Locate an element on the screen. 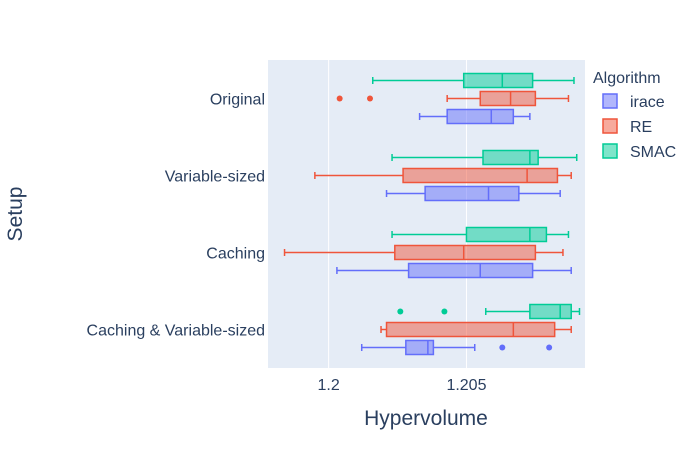  y-tick-label: Variable-sized is located at coordinates (215, 177).